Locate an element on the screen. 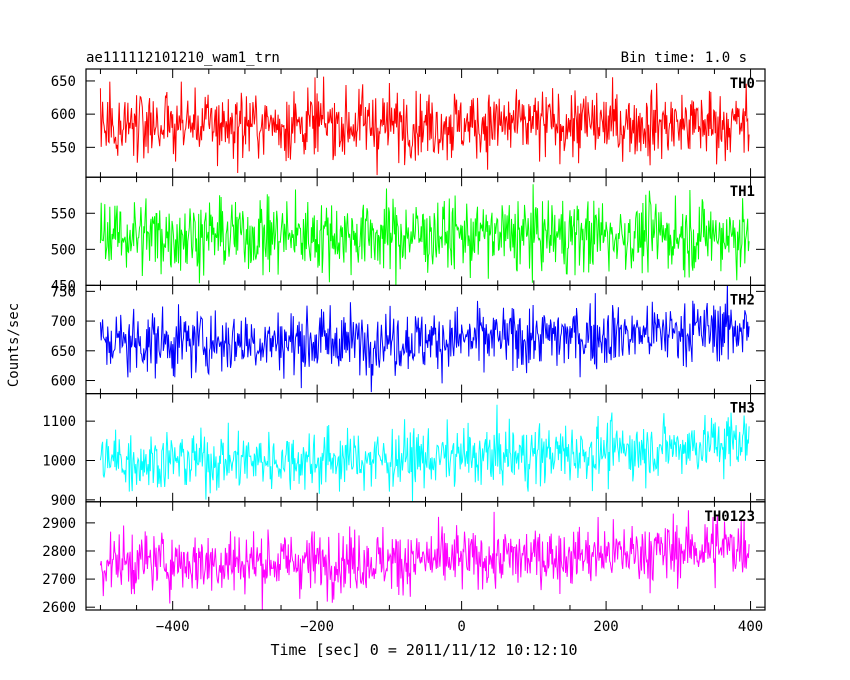 This screenshot has height=680, width=850. xtick-label: −200 is located at coordinates (317, 627).